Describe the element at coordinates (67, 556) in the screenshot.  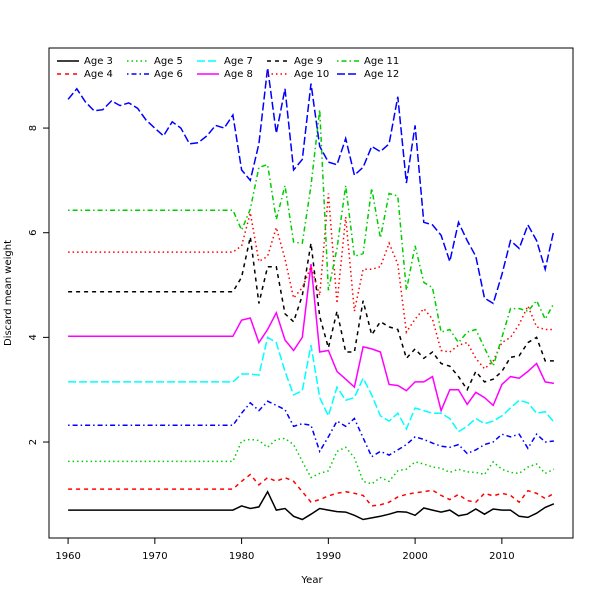
I see `x-tick-label: 1960` at that location.